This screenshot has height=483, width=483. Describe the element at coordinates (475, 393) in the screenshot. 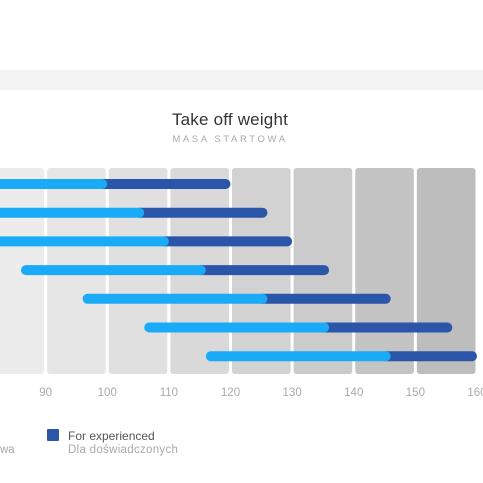

I see `x-tick-label: 160` at that location.